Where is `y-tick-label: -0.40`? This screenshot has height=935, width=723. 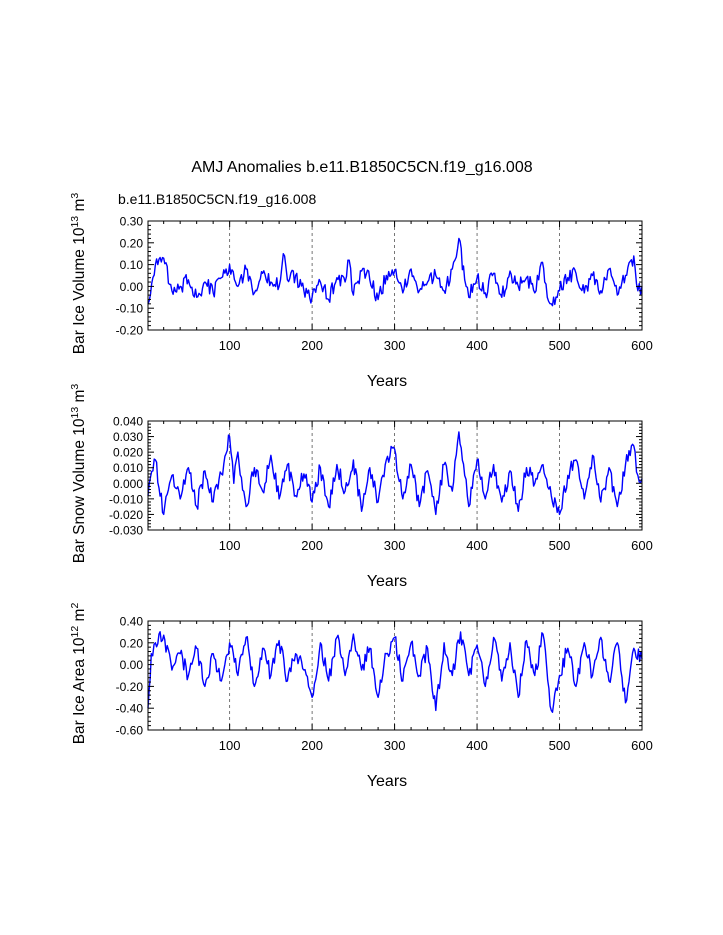 y-tick-label: -0.40 is located at coordinates (130, 709).